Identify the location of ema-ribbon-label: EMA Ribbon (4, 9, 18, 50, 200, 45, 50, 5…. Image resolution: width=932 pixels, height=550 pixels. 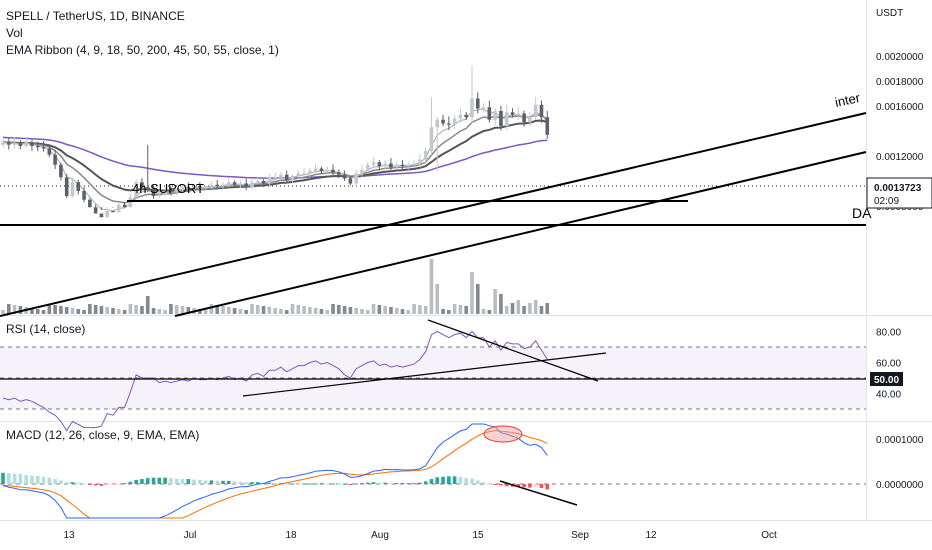
(142, 50).